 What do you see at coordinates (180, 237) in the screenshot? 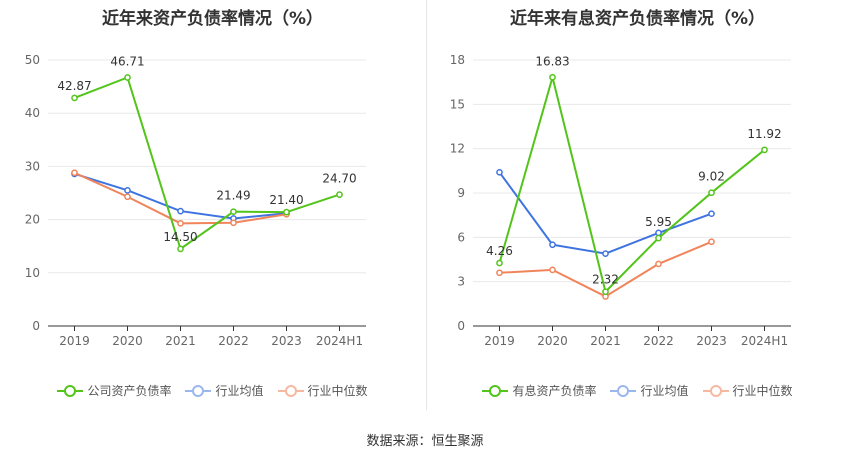
I see `data-label: 14.50` at bounding box center [180, 237].